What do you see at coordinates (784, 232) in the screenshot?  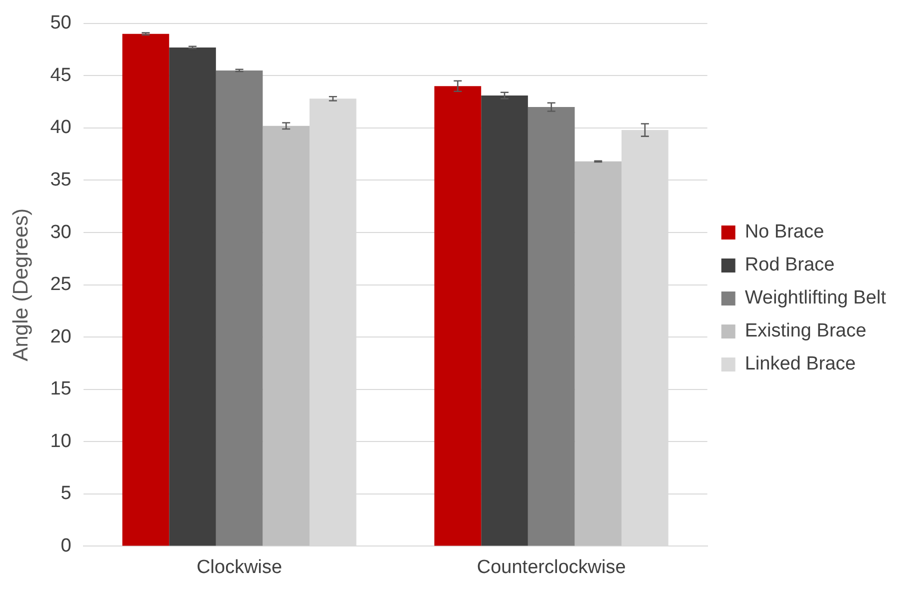 I see `legend-label: No Brace` at bounding box center [784, 232].